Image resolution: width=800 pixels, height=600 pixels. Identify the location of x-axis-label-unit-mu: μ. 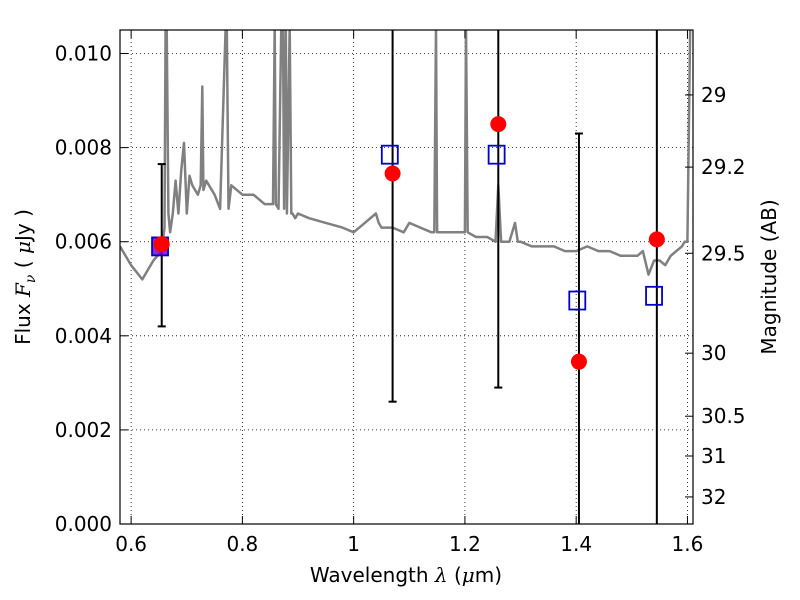
(468, 575).